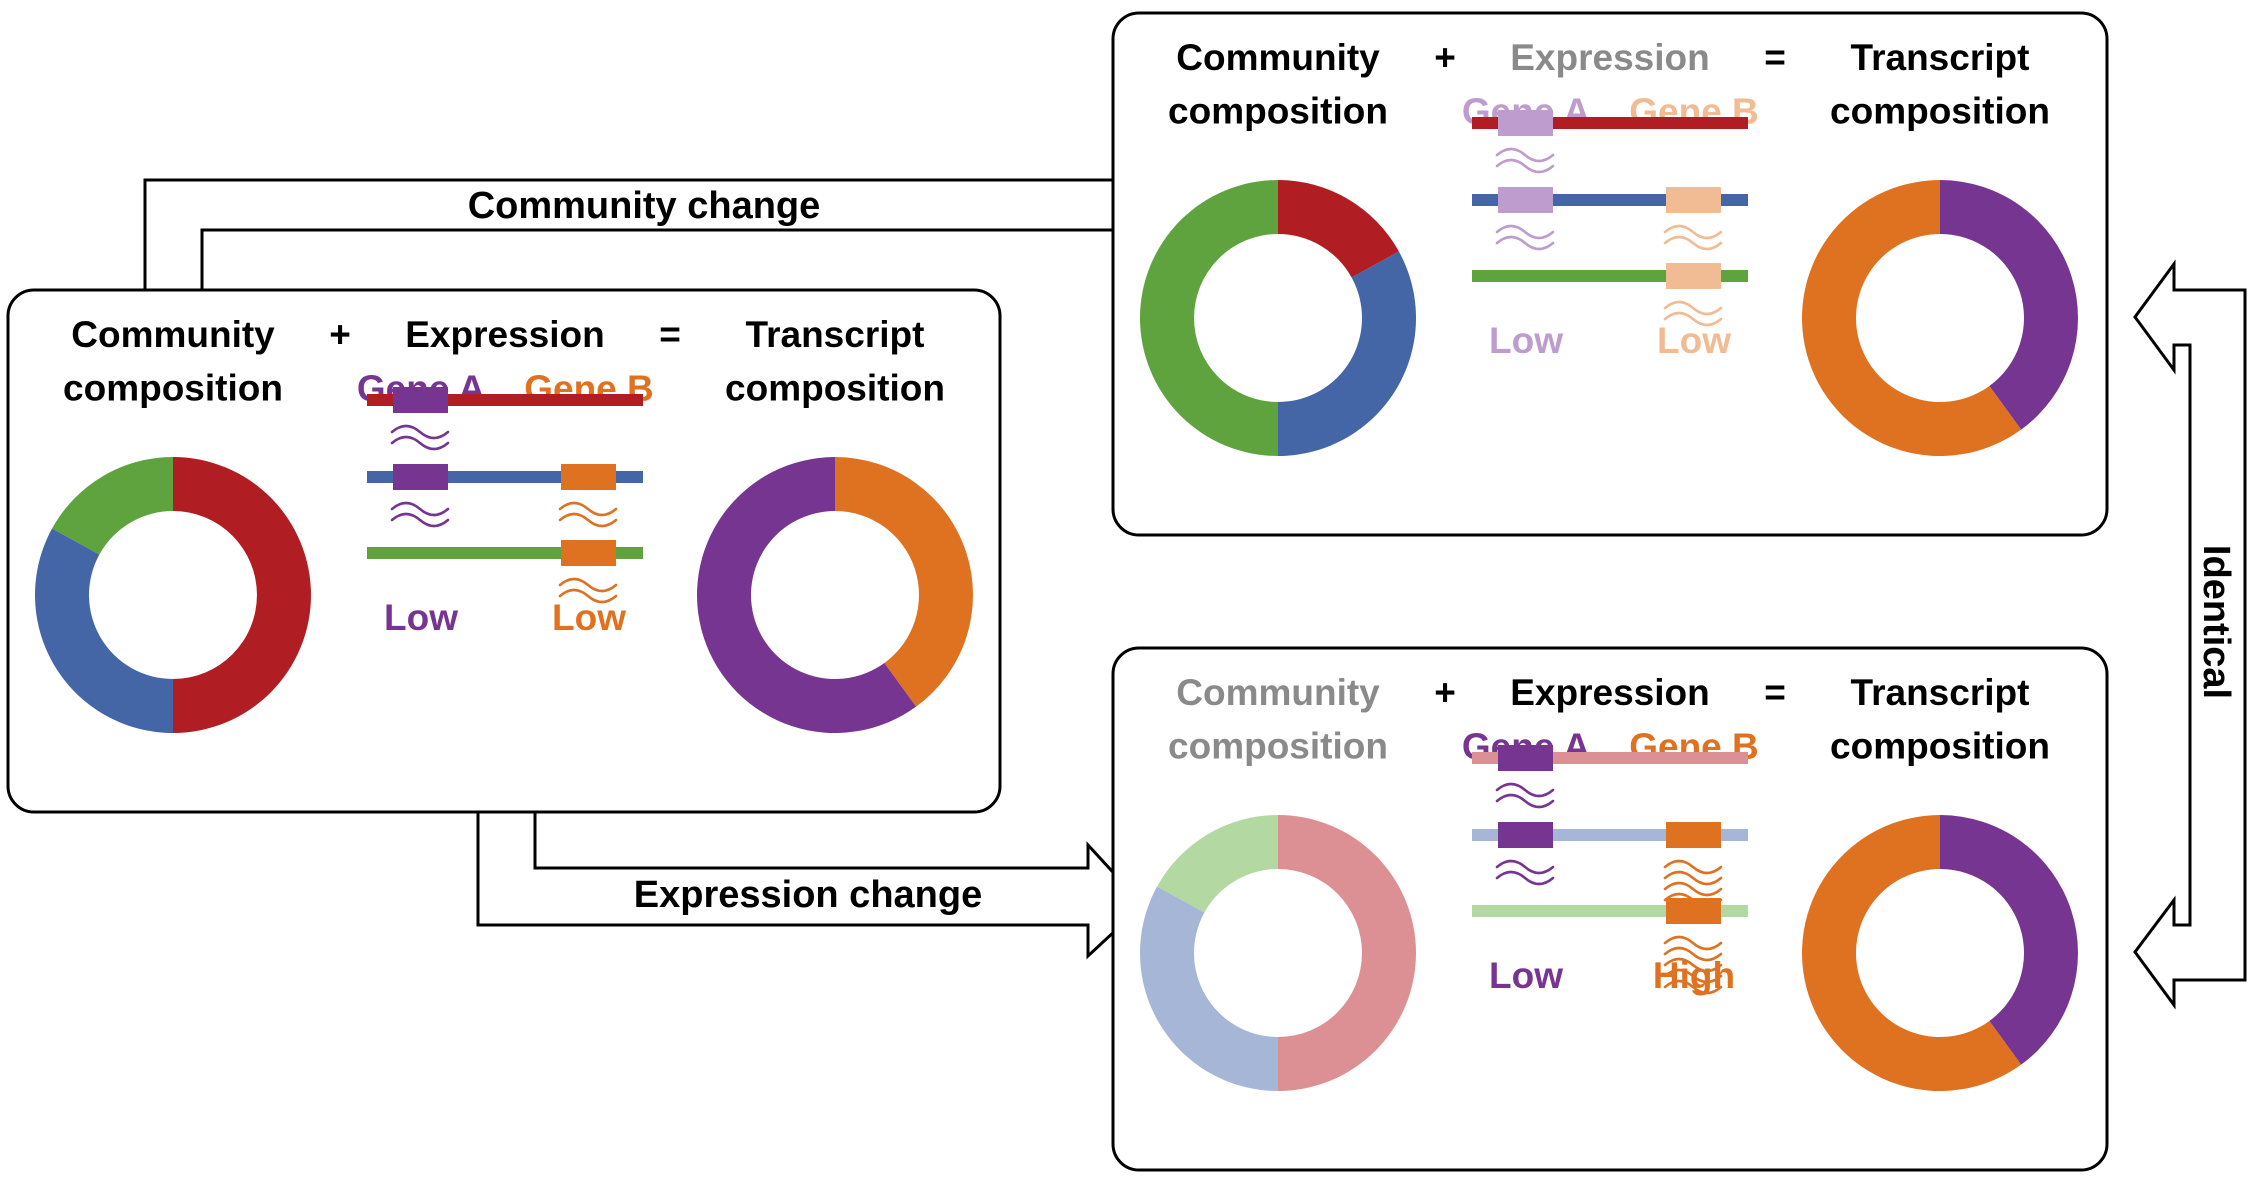 This screenshot has height=1188, width=2250. Describe the element at coordinates (644, 206) in the screenshot. I see `community-change-label: Community change` at that location.